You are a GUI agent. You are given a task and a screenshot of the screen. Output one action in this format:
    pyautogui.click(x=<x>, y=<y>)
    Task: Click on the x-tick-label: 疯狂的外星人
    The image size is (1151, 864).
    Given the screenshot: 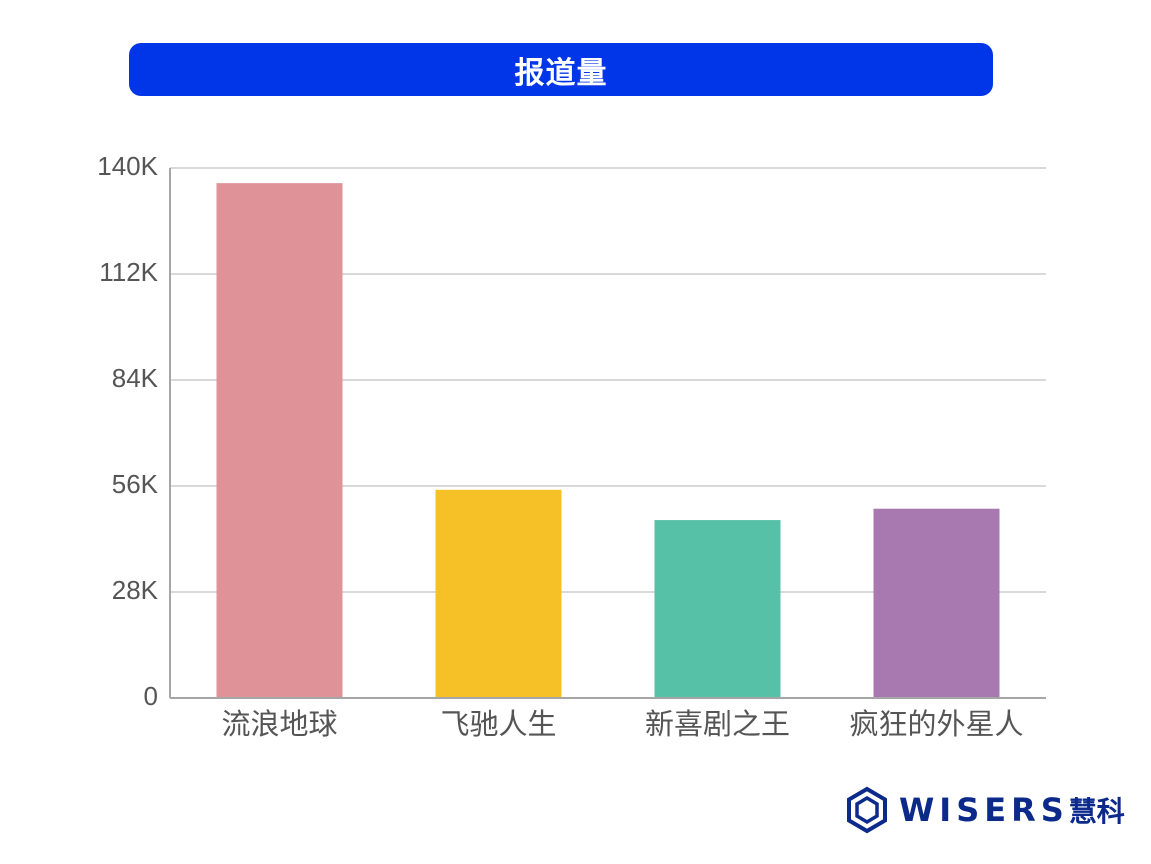 What is the action you would take?
    pyautogui.click(x=936, y=724)
    